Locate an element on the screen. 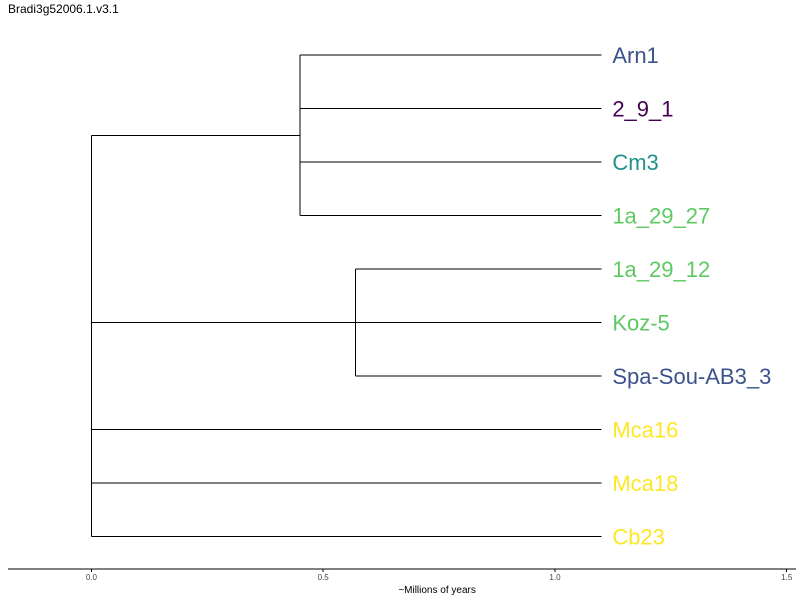 Image resolution: width=800 pixels, height=600 pixels. x-tick-label: 0.5 is located at coordinates (324, 577).